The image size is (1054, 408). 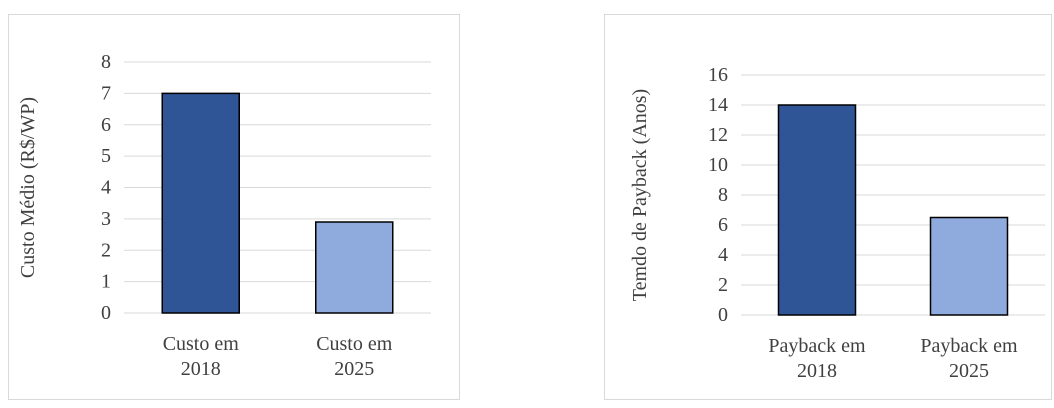 I want to click on custo-y-tick-label: 6, so click(x=106, y=125).